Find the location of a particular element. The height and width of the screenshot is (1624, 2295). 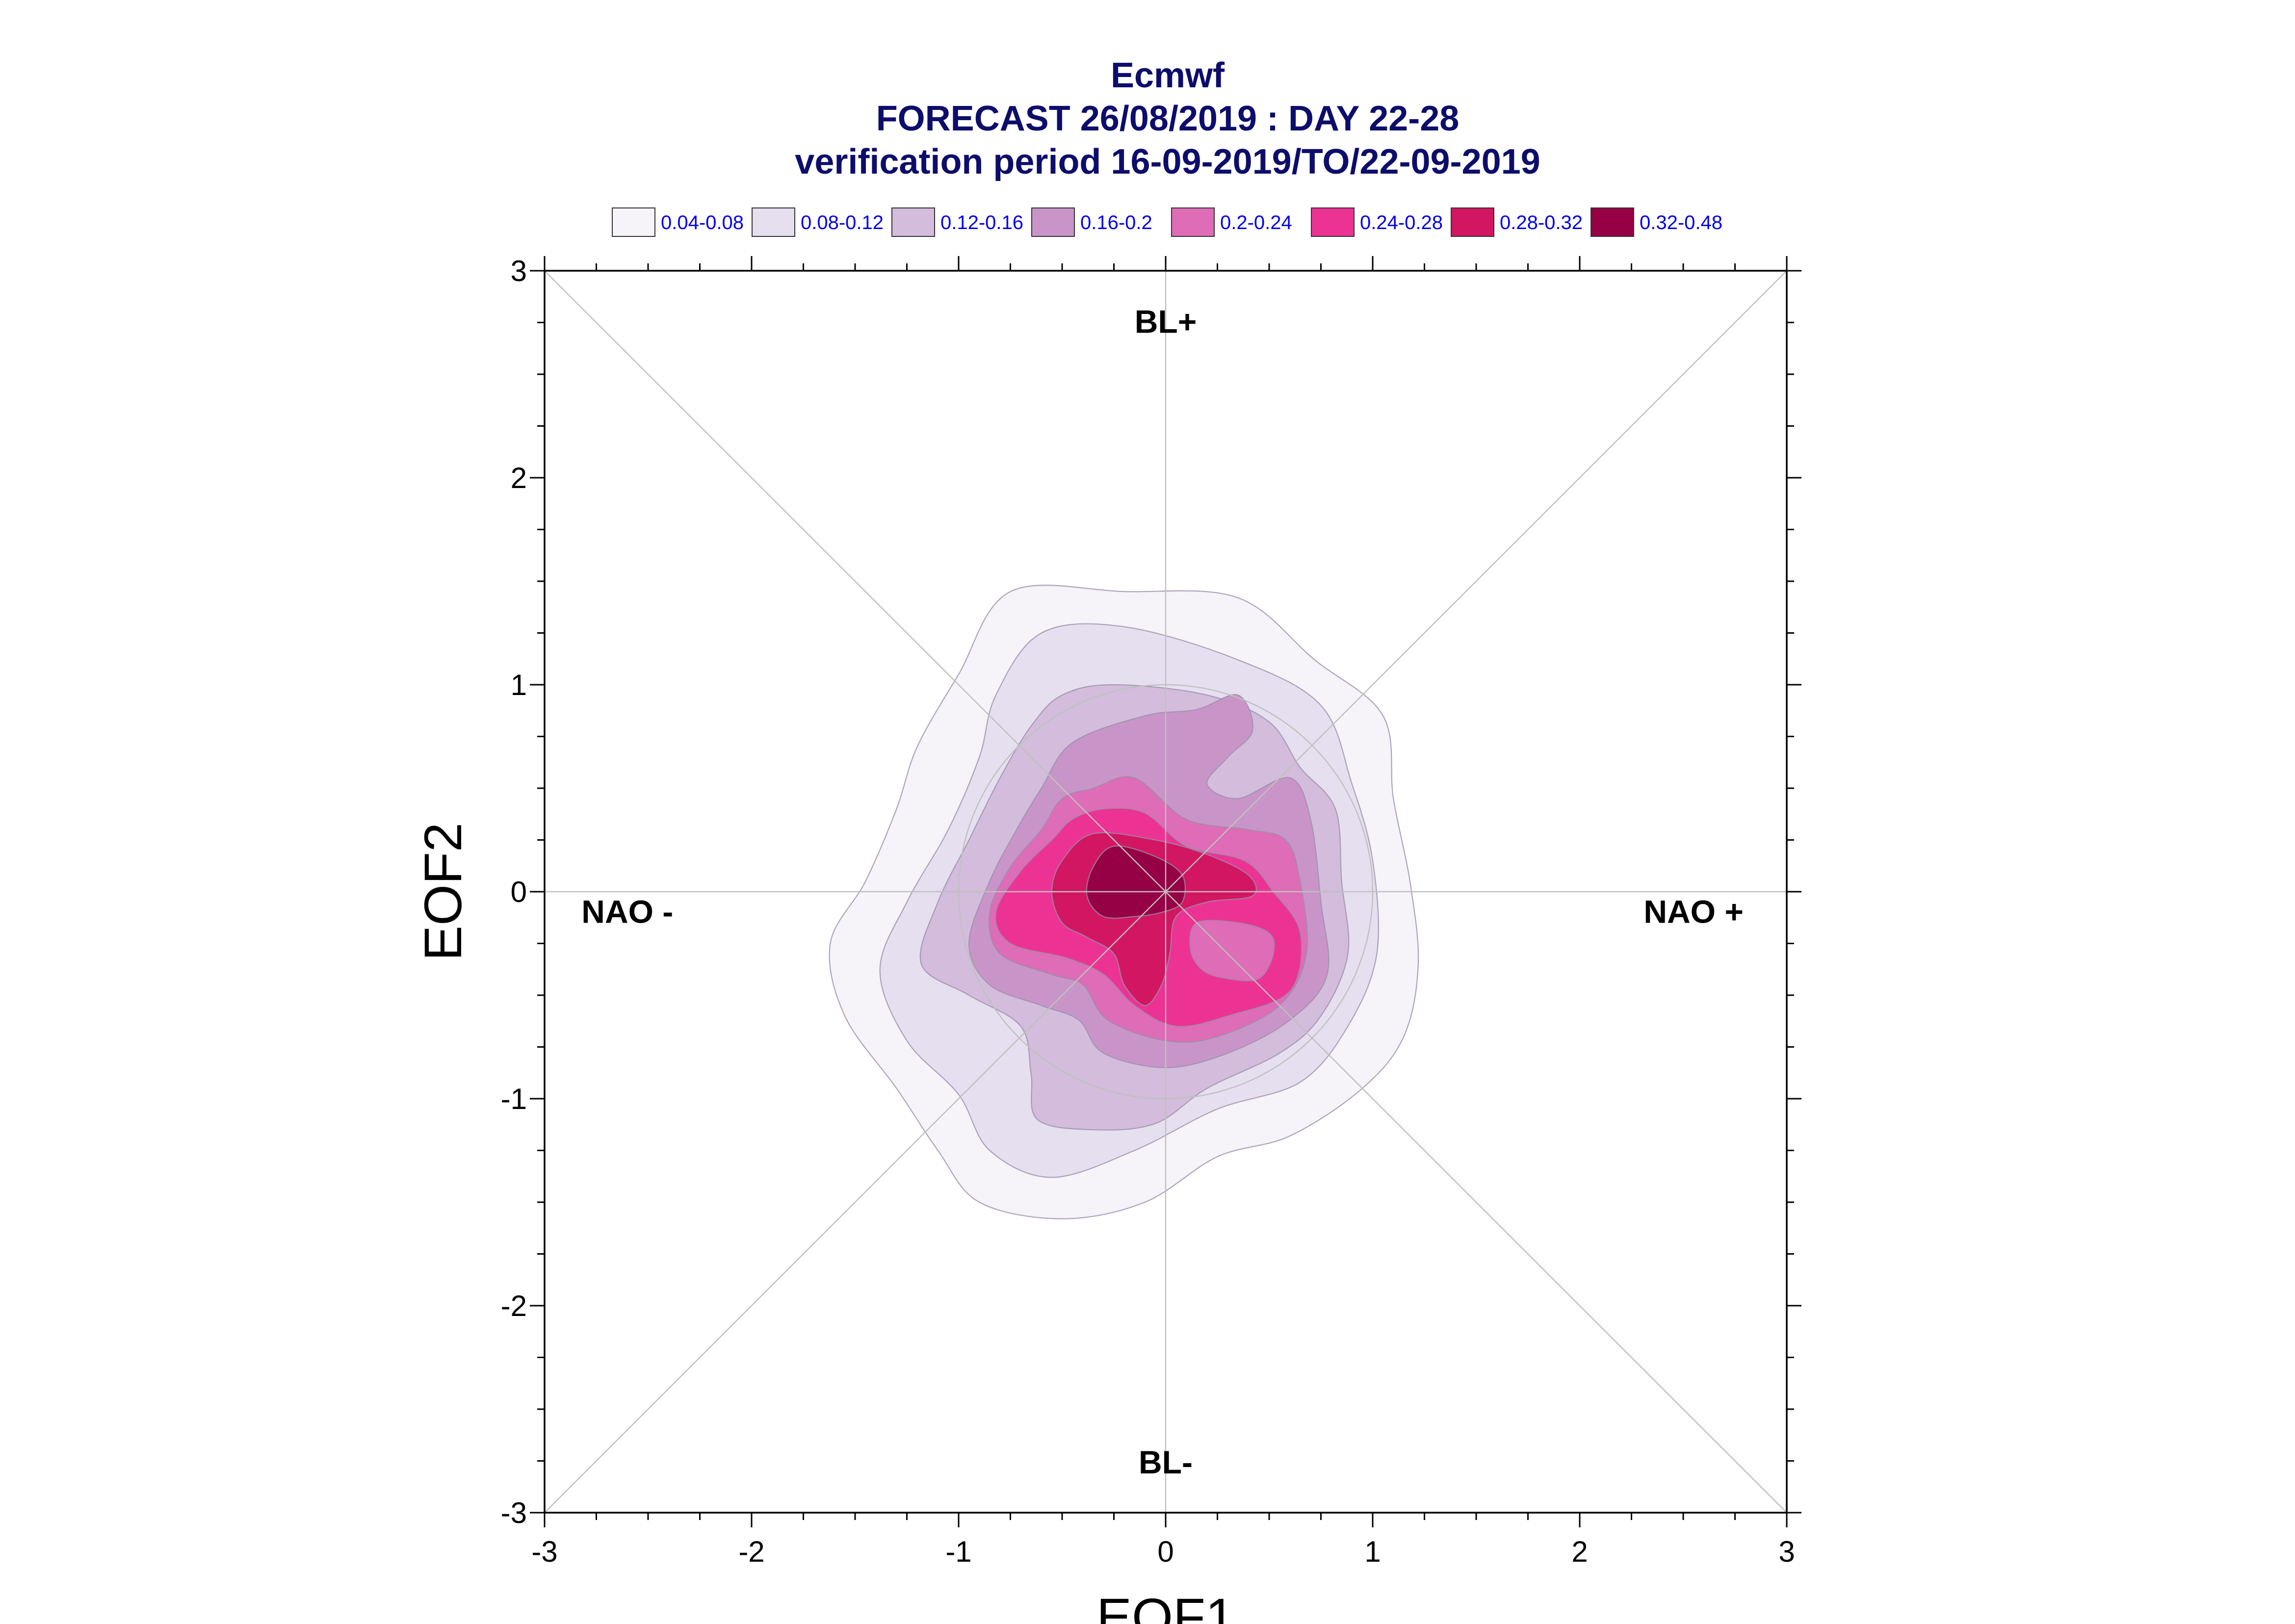

y-axis-title: EOF2 is located at coordinates (443, 892).